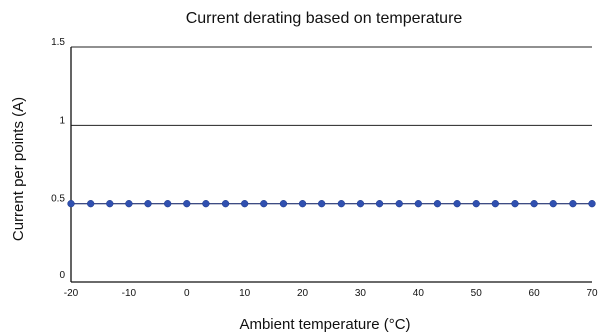 This screenshot has height=334, width=598. I want to click on y-axis-label: Current per points (A), so click(18, 169).